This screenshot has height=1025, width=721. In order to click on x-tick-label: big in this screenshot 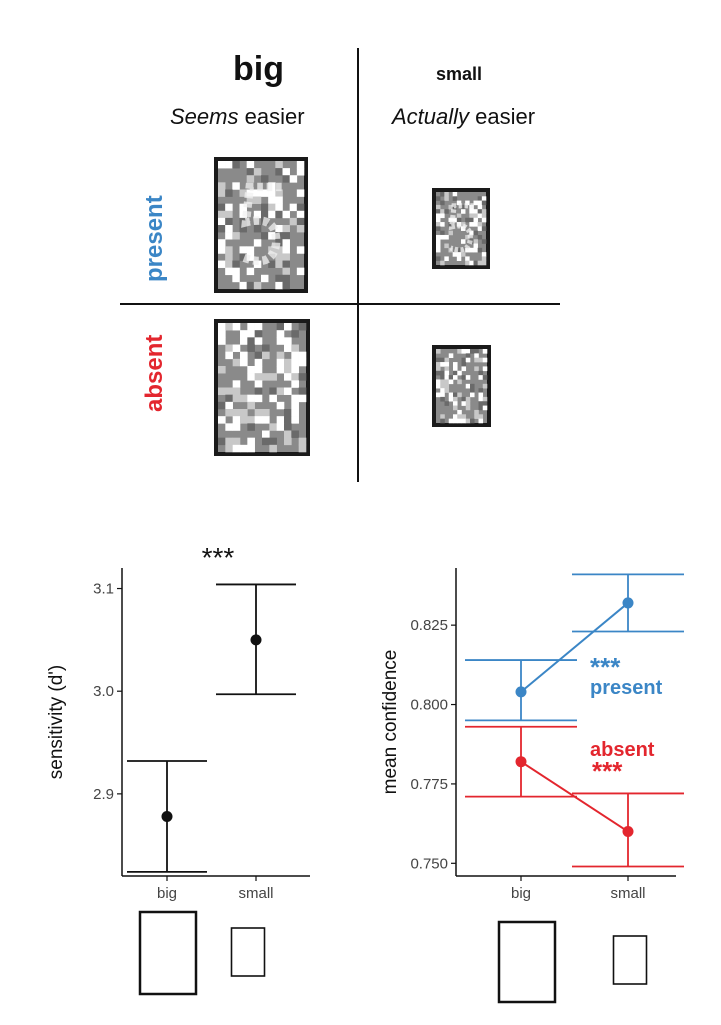, I will do `click(521, 893)`.